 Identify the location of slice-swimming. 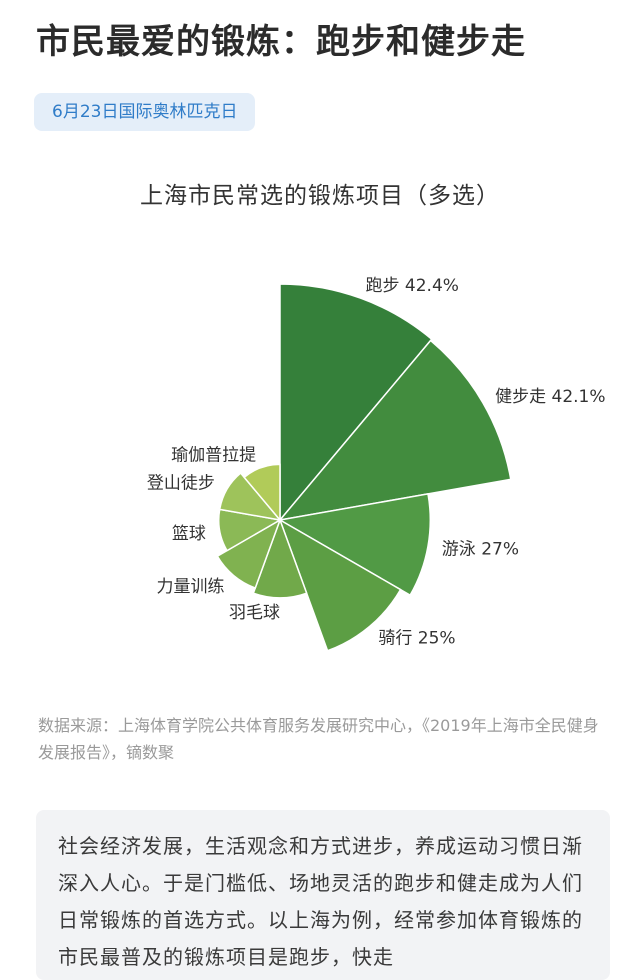
(354, 545).